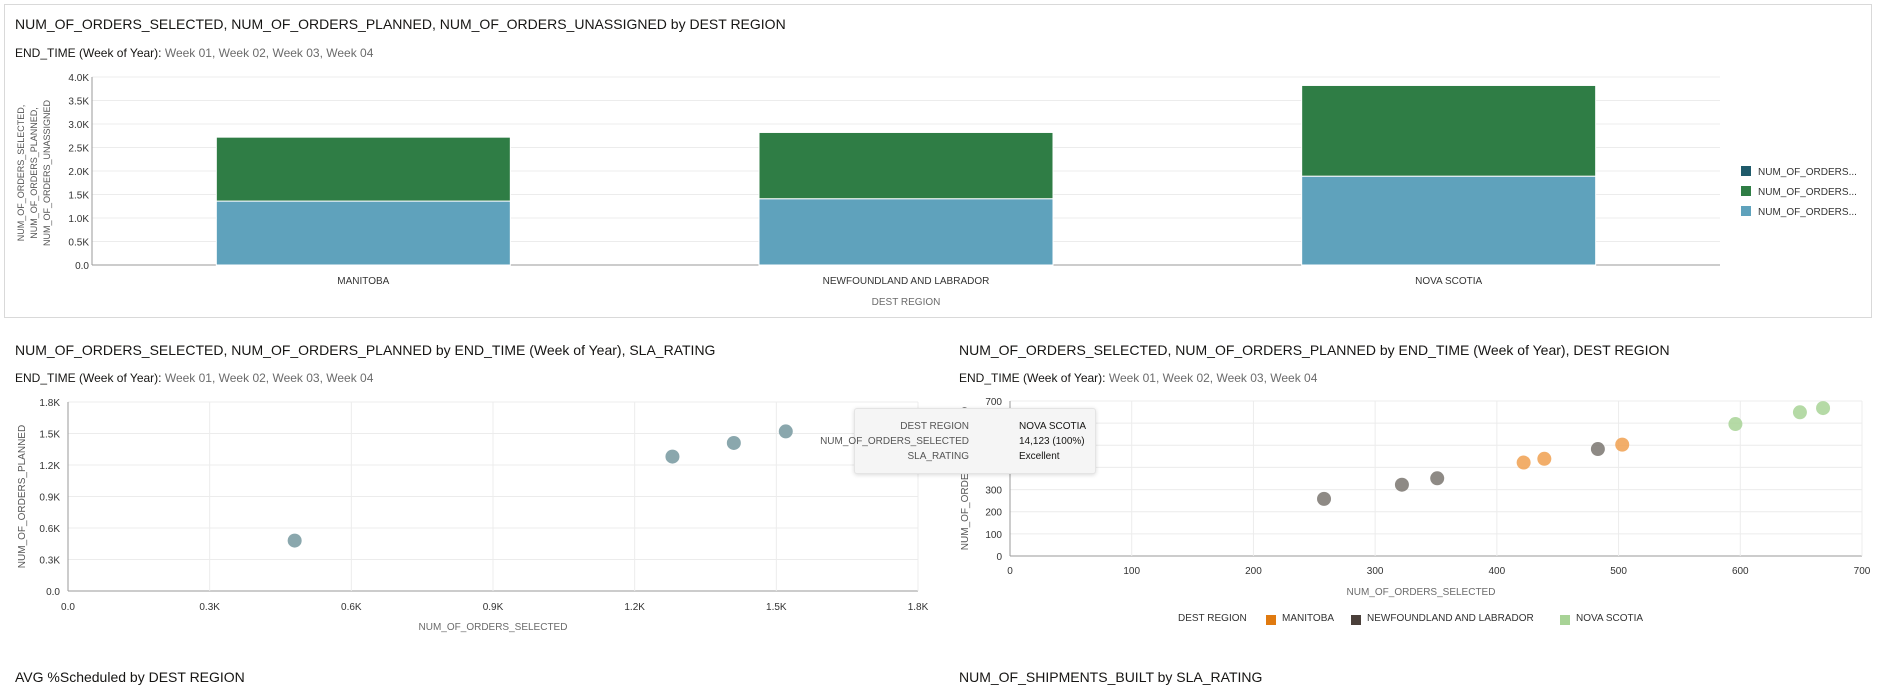  I want to click on y-axis-title: NUM_OF_ORDERS_PLANNED,, so click(34, 173).